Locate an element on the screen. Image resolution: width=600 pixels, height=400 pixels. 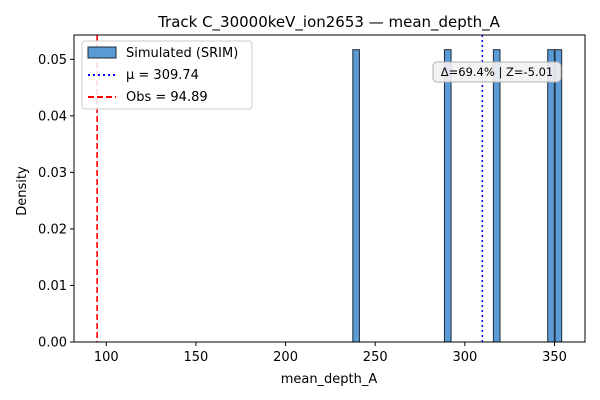
y-tick-label-0.04: 0.04 is located at coordinates (52, 116).